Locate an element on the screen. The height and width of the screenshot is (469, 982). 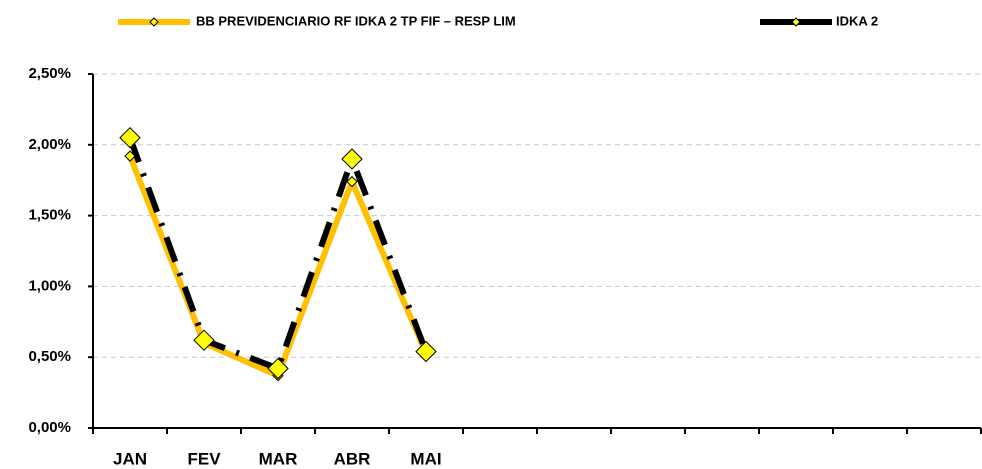
x-tick-label: ABR is located at coordinates (352, 458).